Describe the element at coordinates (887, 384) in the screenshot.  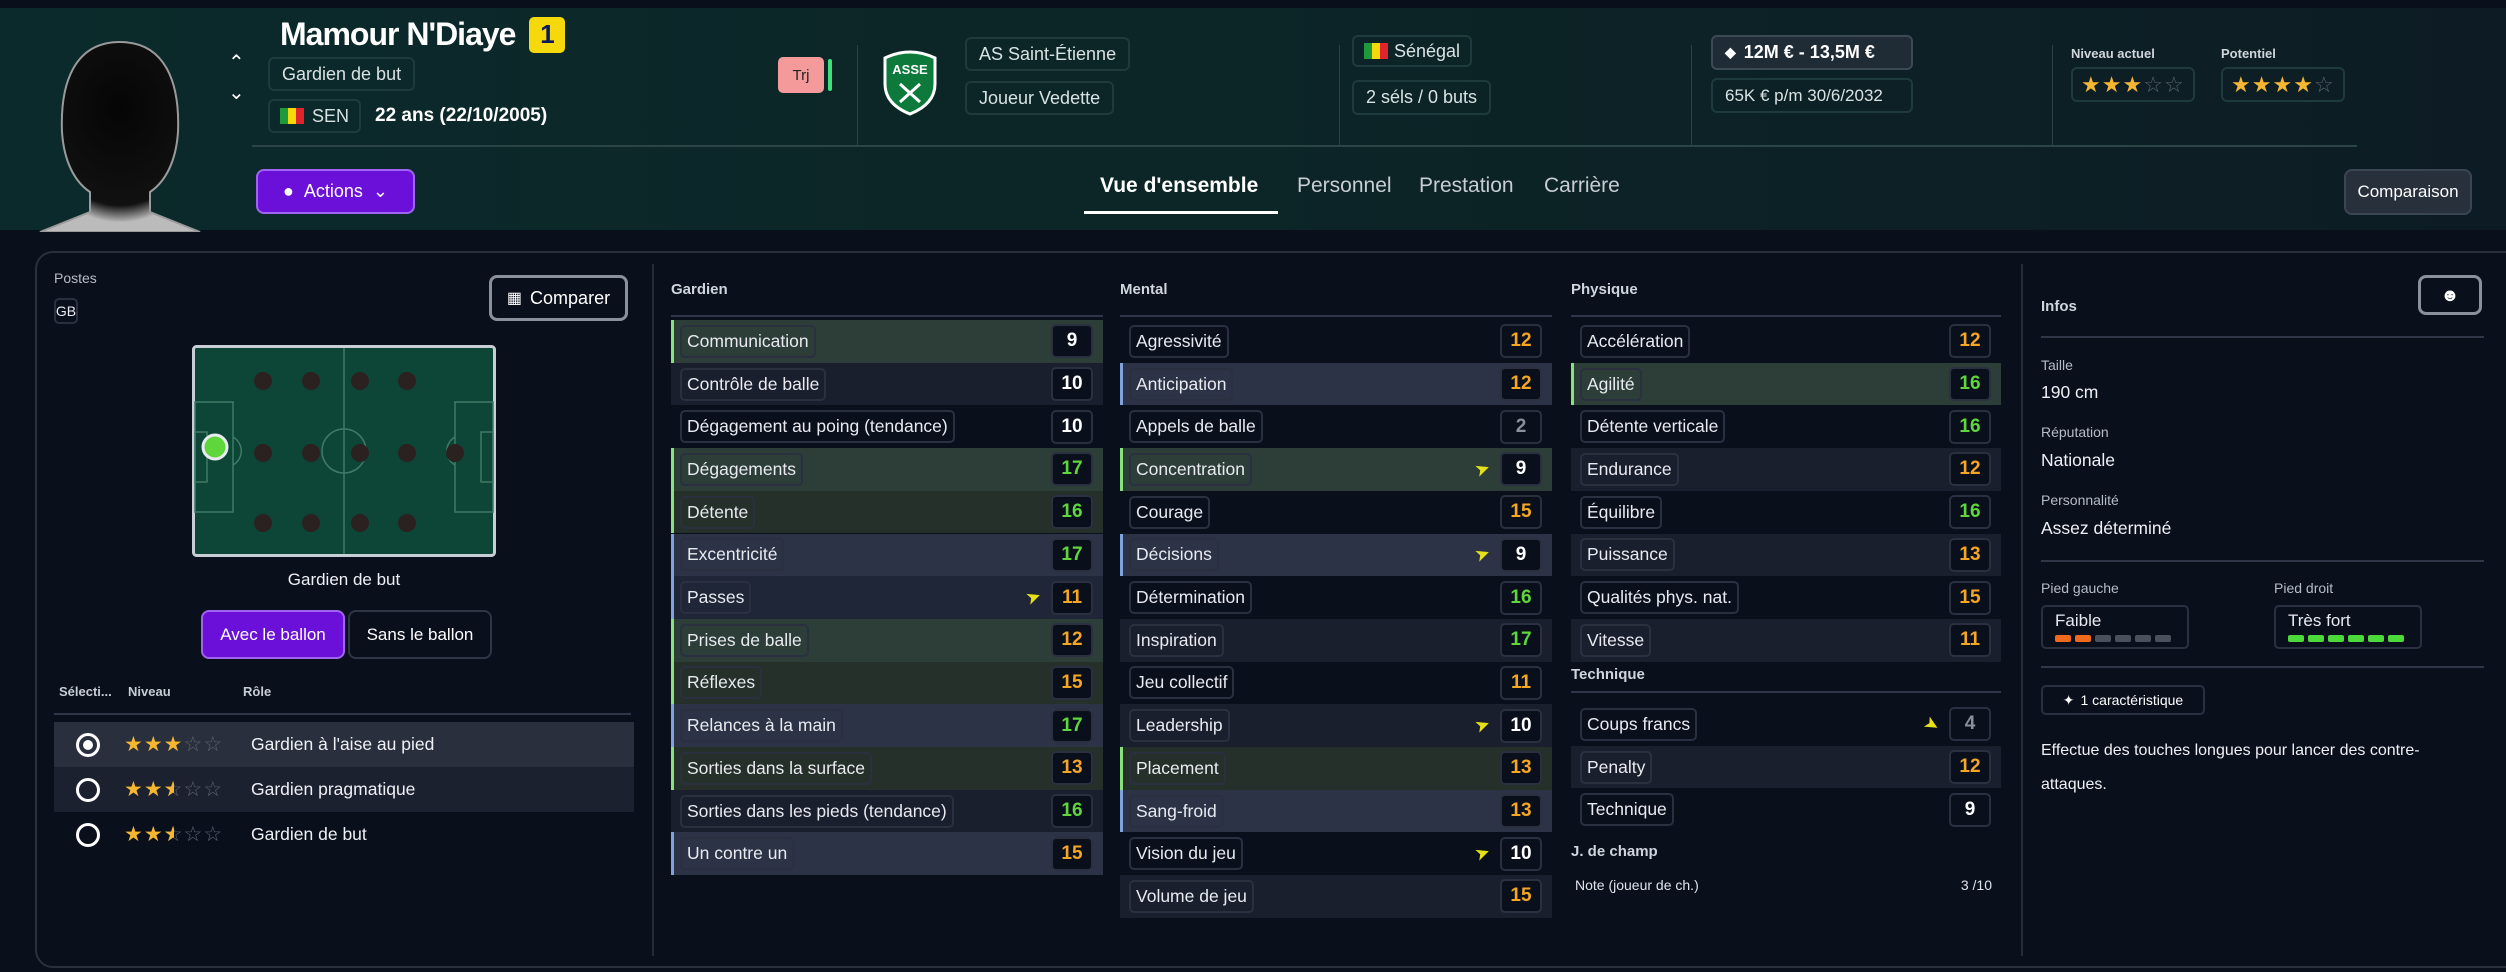
I see `attribute-row: Contrôle de balle 10` at that location.